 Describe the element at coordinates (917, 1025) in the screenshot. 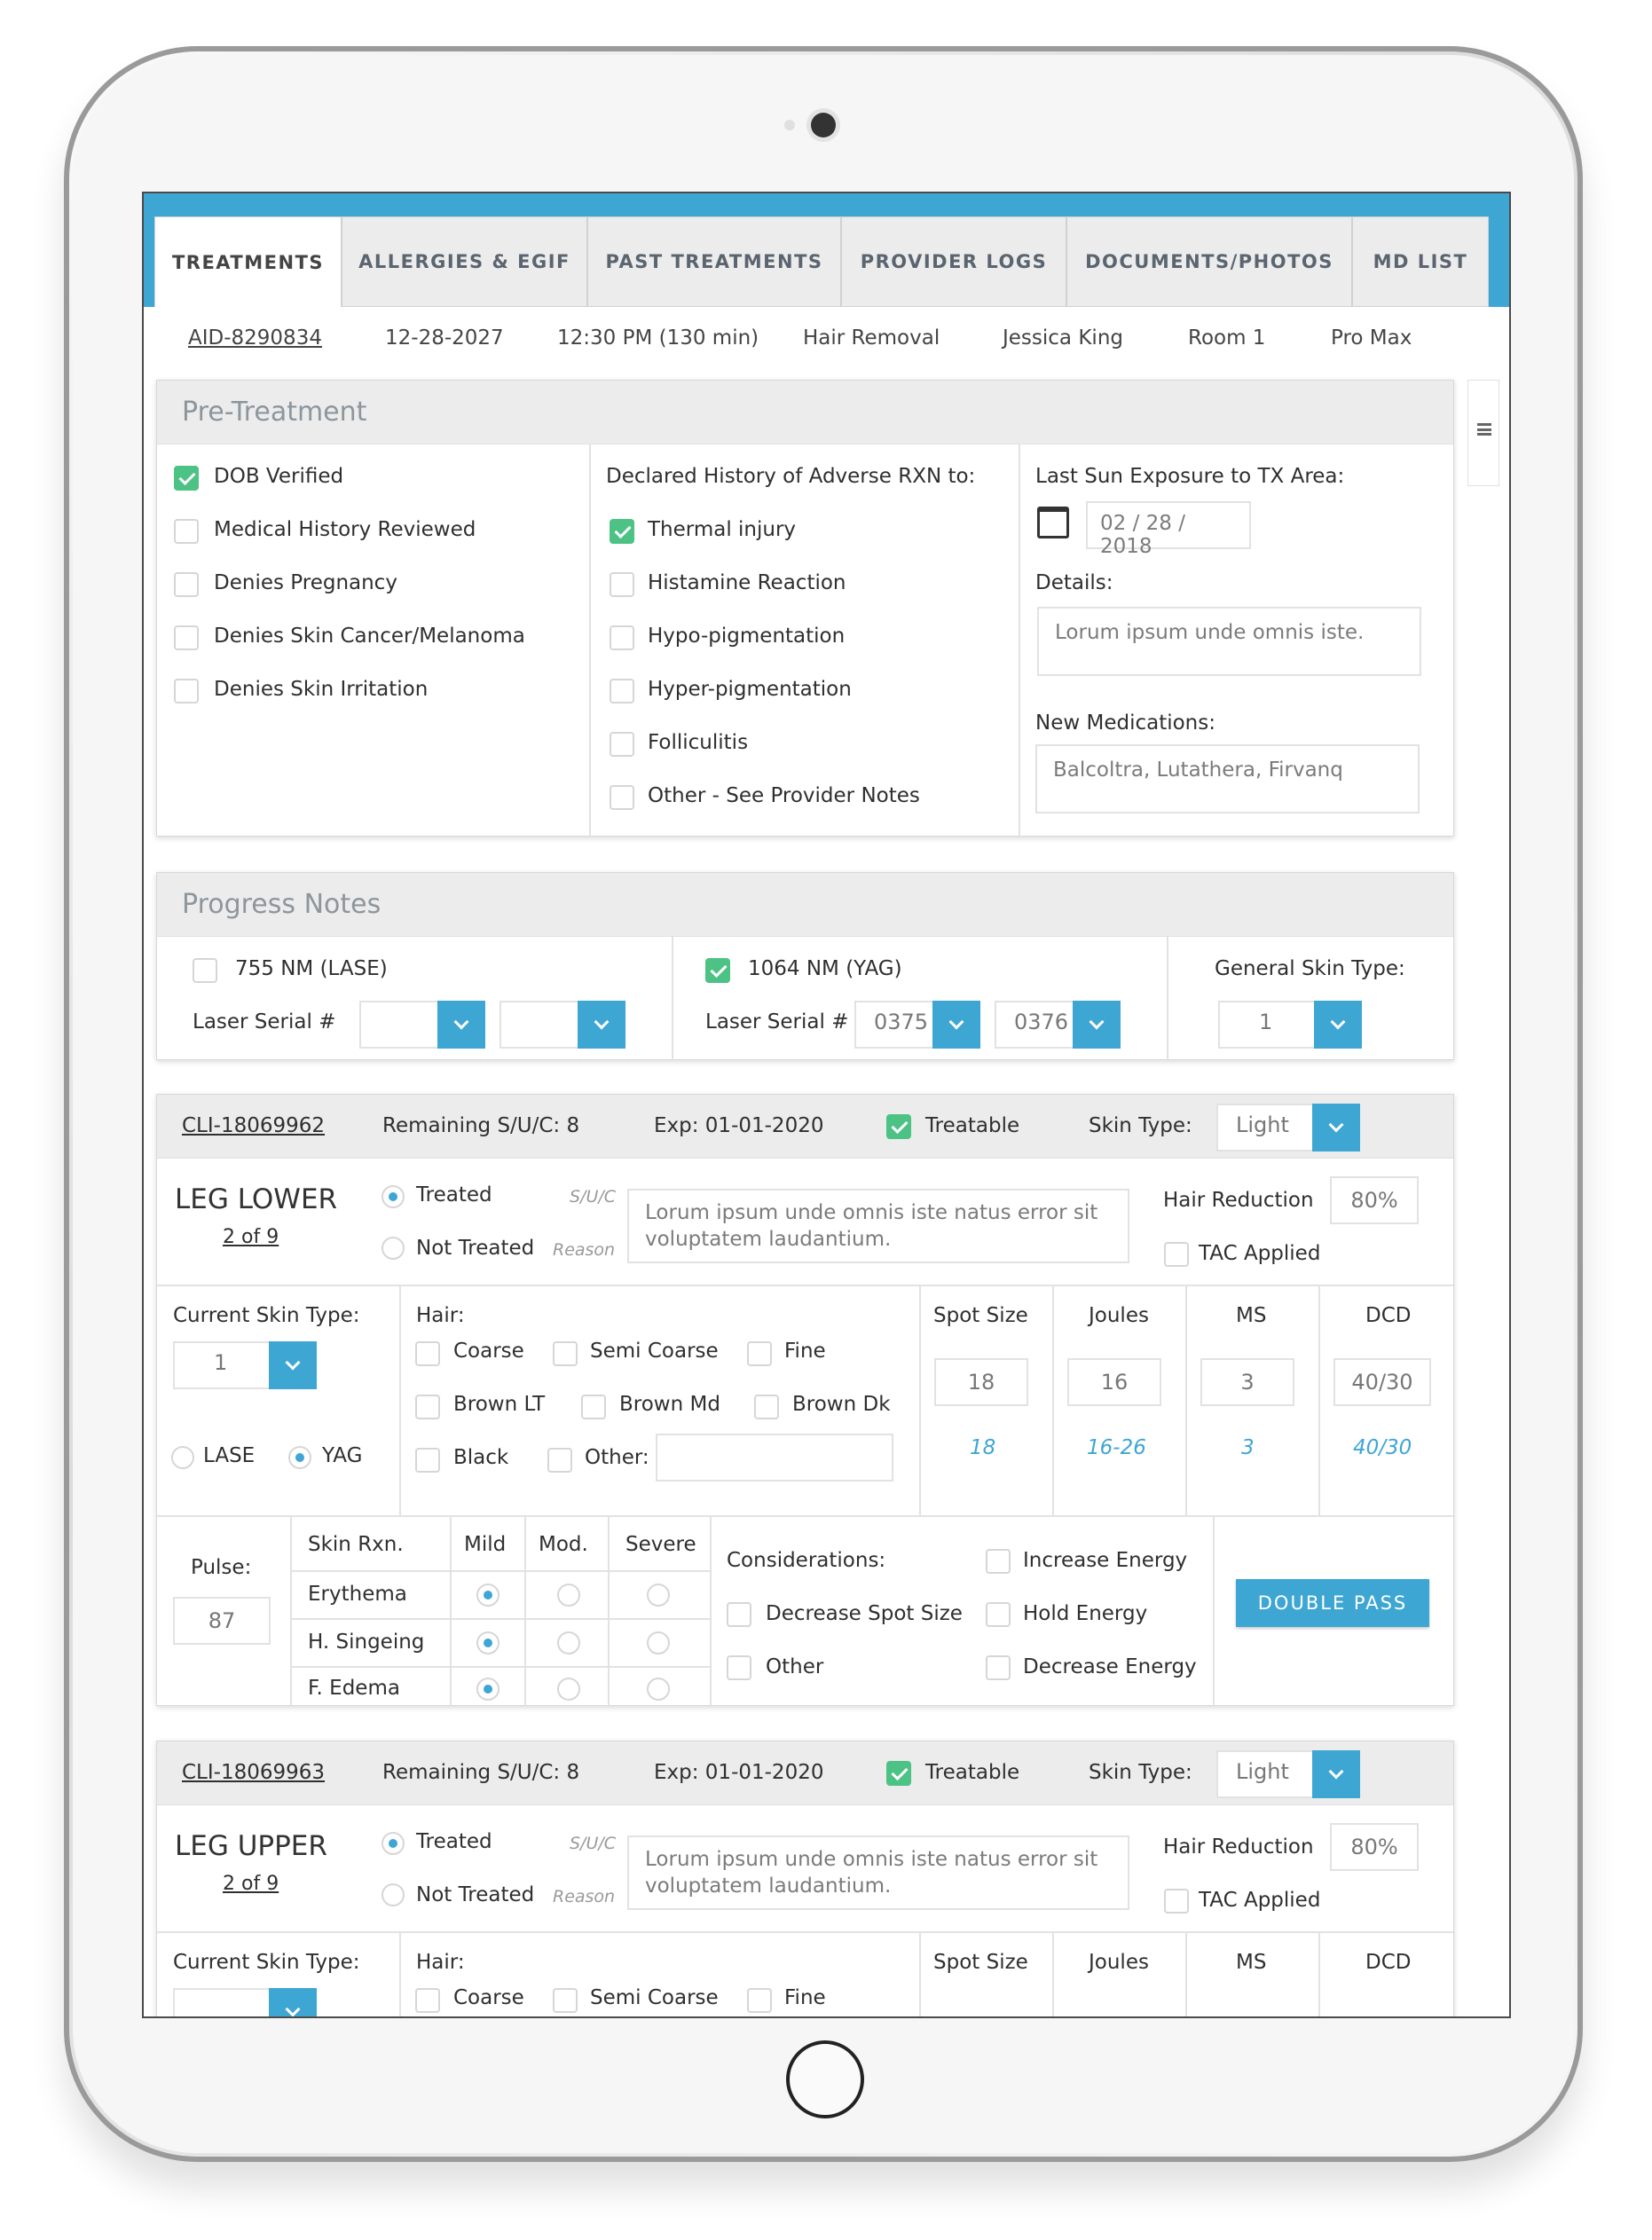

I see `yag-serial-dropdown-1: 0375` at that location.